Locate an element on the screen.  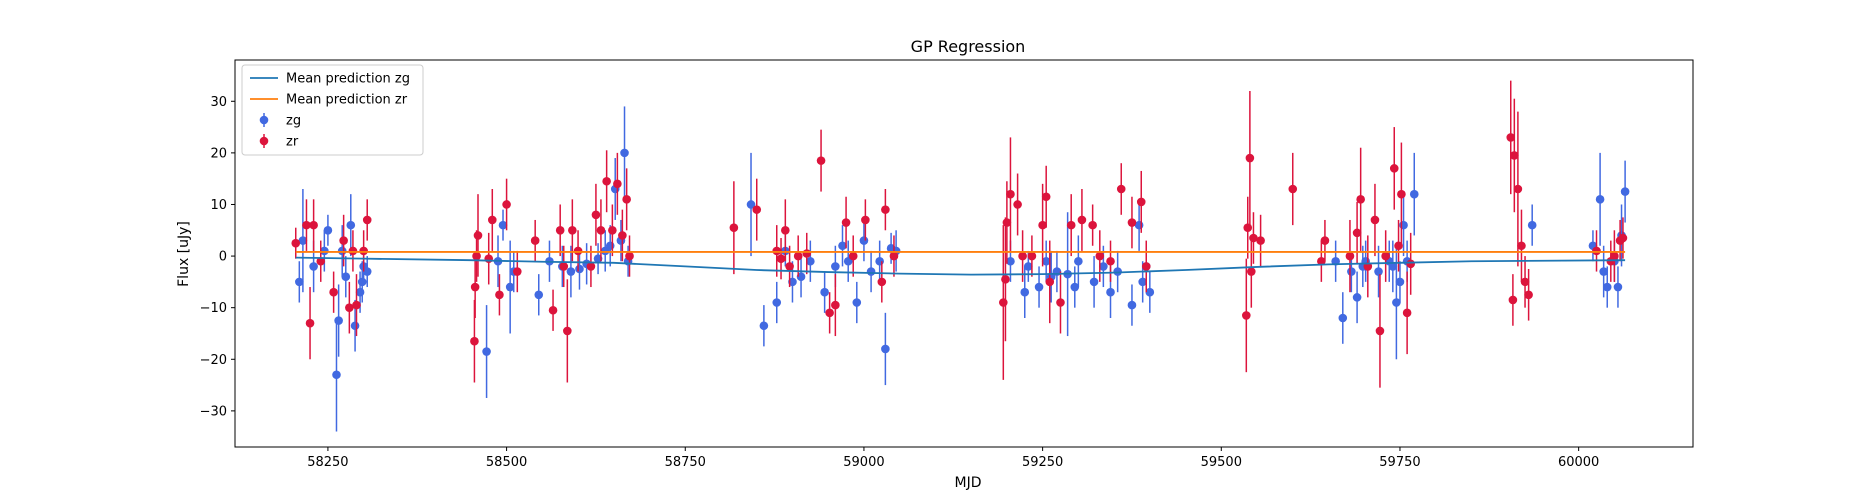
legend-box is located at coordinates (332, 110).